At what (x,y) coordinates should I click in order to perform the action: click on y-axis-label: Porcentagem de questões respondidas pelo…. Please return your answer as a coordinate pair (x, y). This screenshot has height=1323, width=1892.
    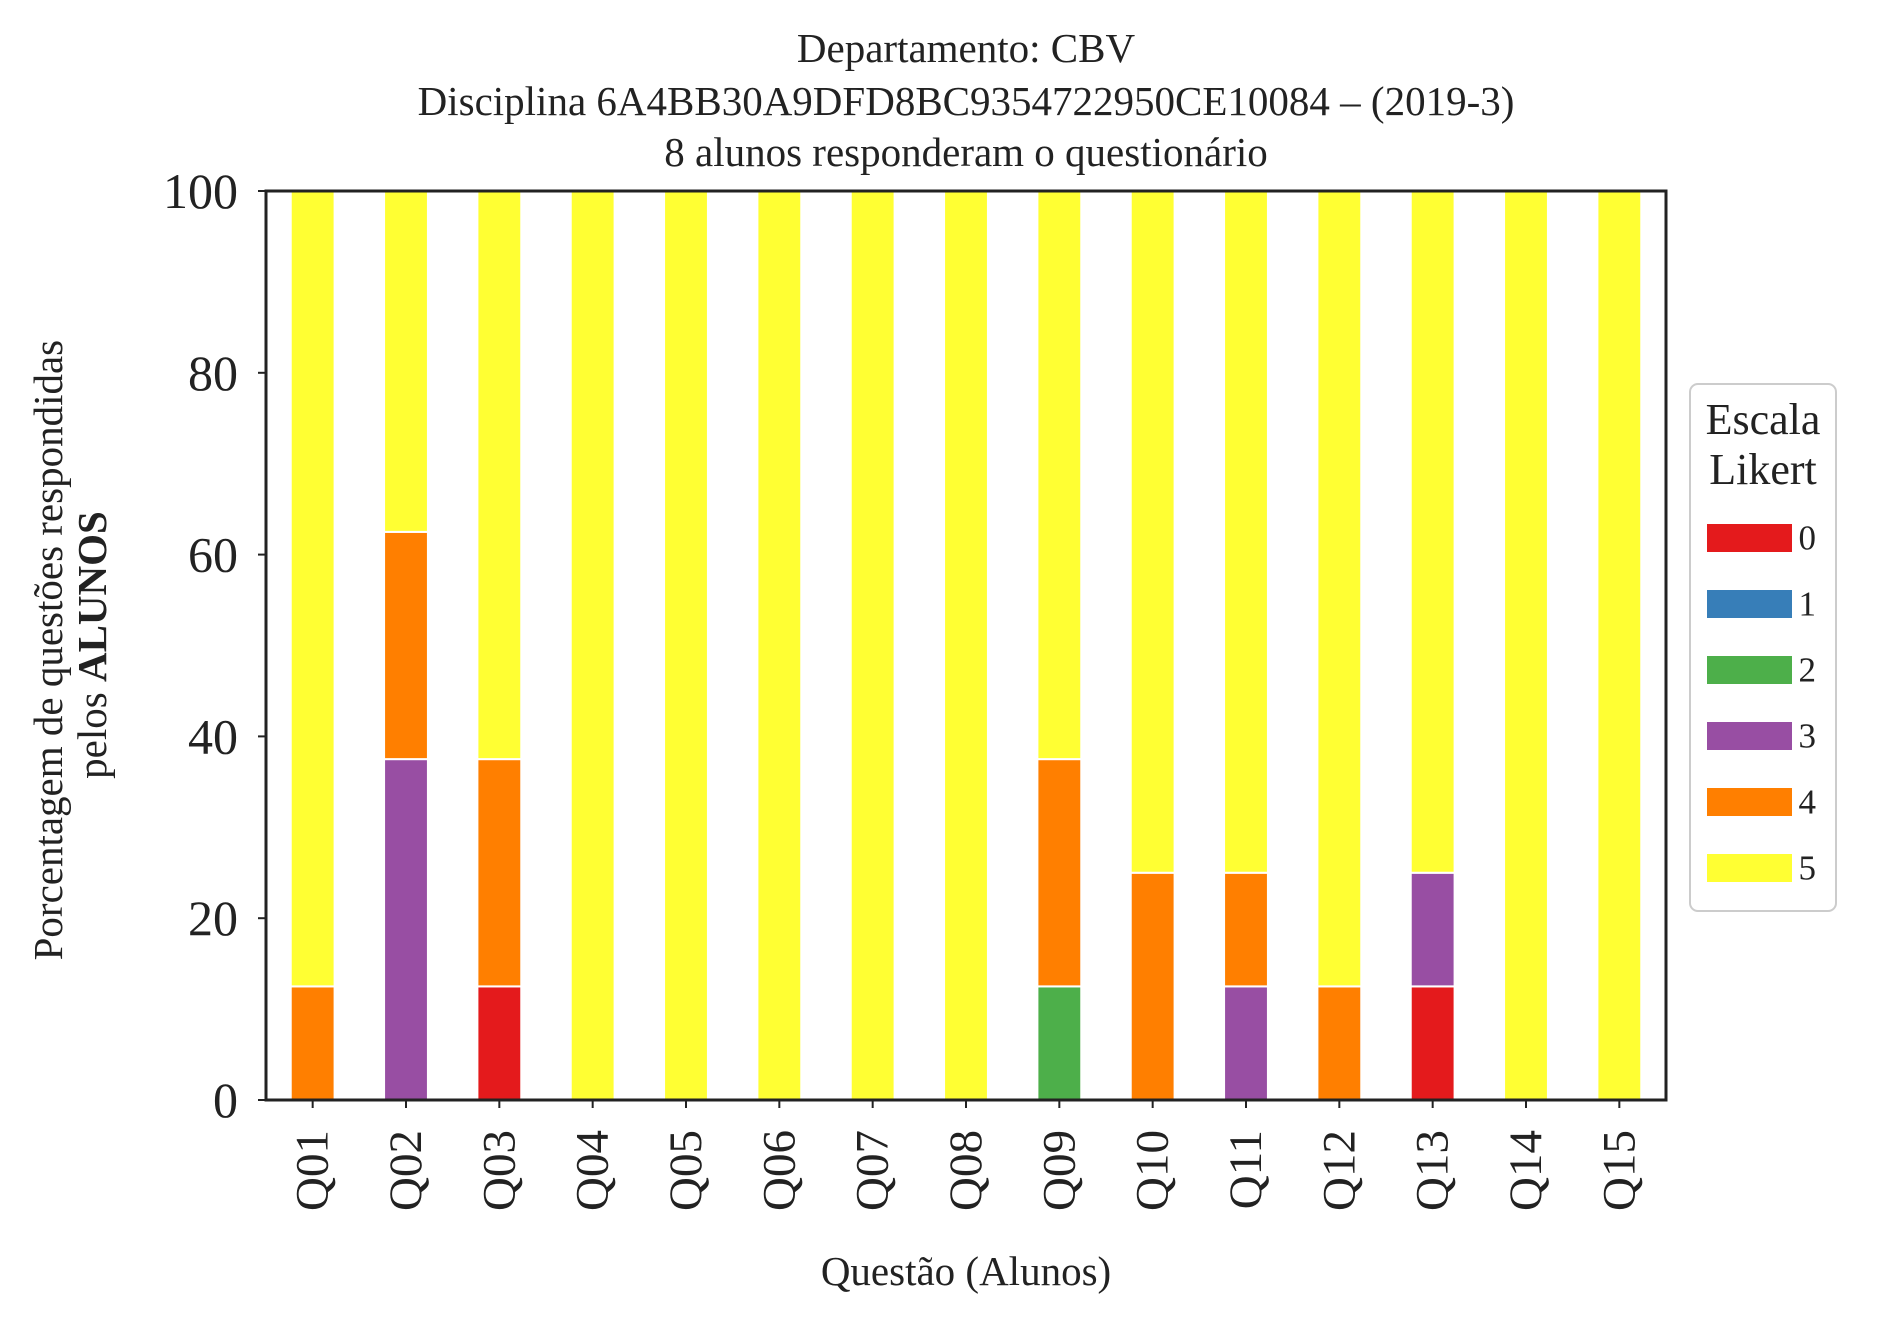
    Looking at the image, I should click on (70, 645).